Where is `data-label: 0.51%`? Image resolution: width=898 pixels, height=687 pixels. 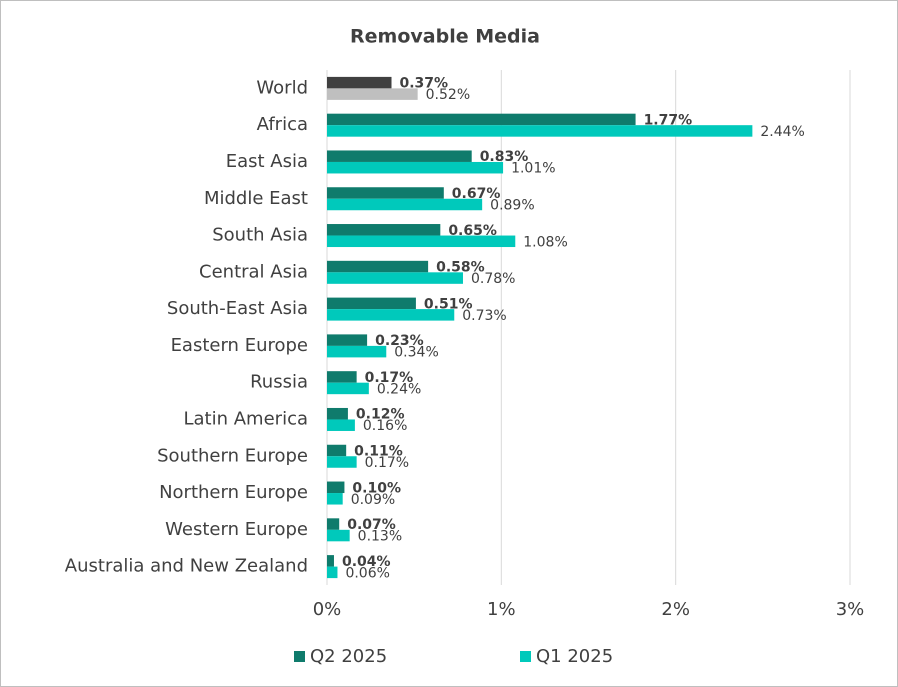
data-label: 0.51% is located at coordinates (448, 304).